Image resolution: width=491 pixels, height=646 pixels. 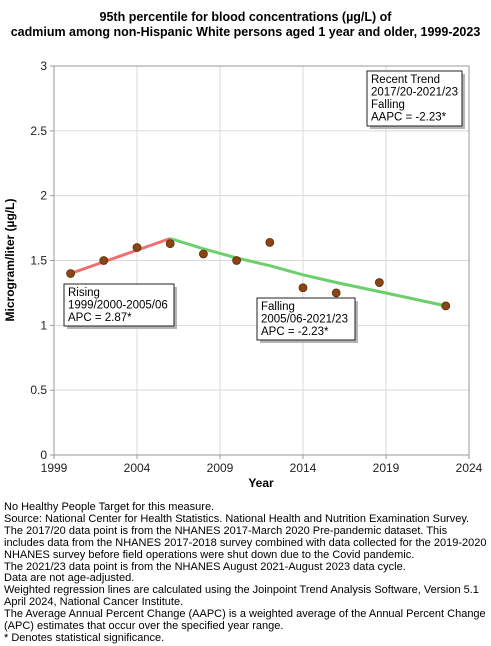 What do you see at coordinates (84, 293) in the screenshot?
I see `annotation-text: Rising` at bounding box center [84, 293].